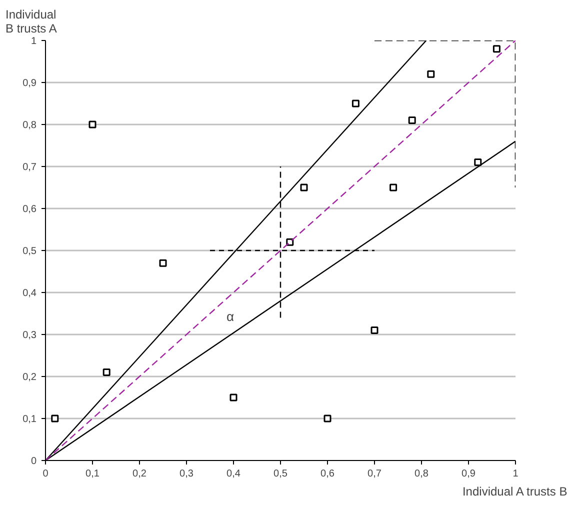  Describe the element at coordinates (230, 316) in the screenshot. I see `annotation: α` at that location.